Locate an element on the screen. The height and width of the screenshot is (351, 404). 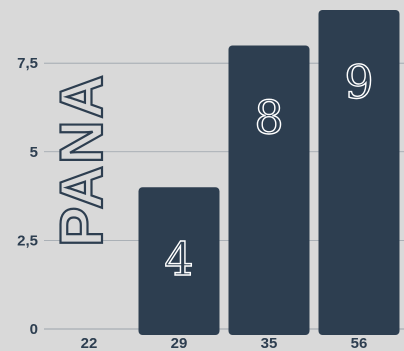
y-axis-label: PANA is located at coordinates (81, 160).